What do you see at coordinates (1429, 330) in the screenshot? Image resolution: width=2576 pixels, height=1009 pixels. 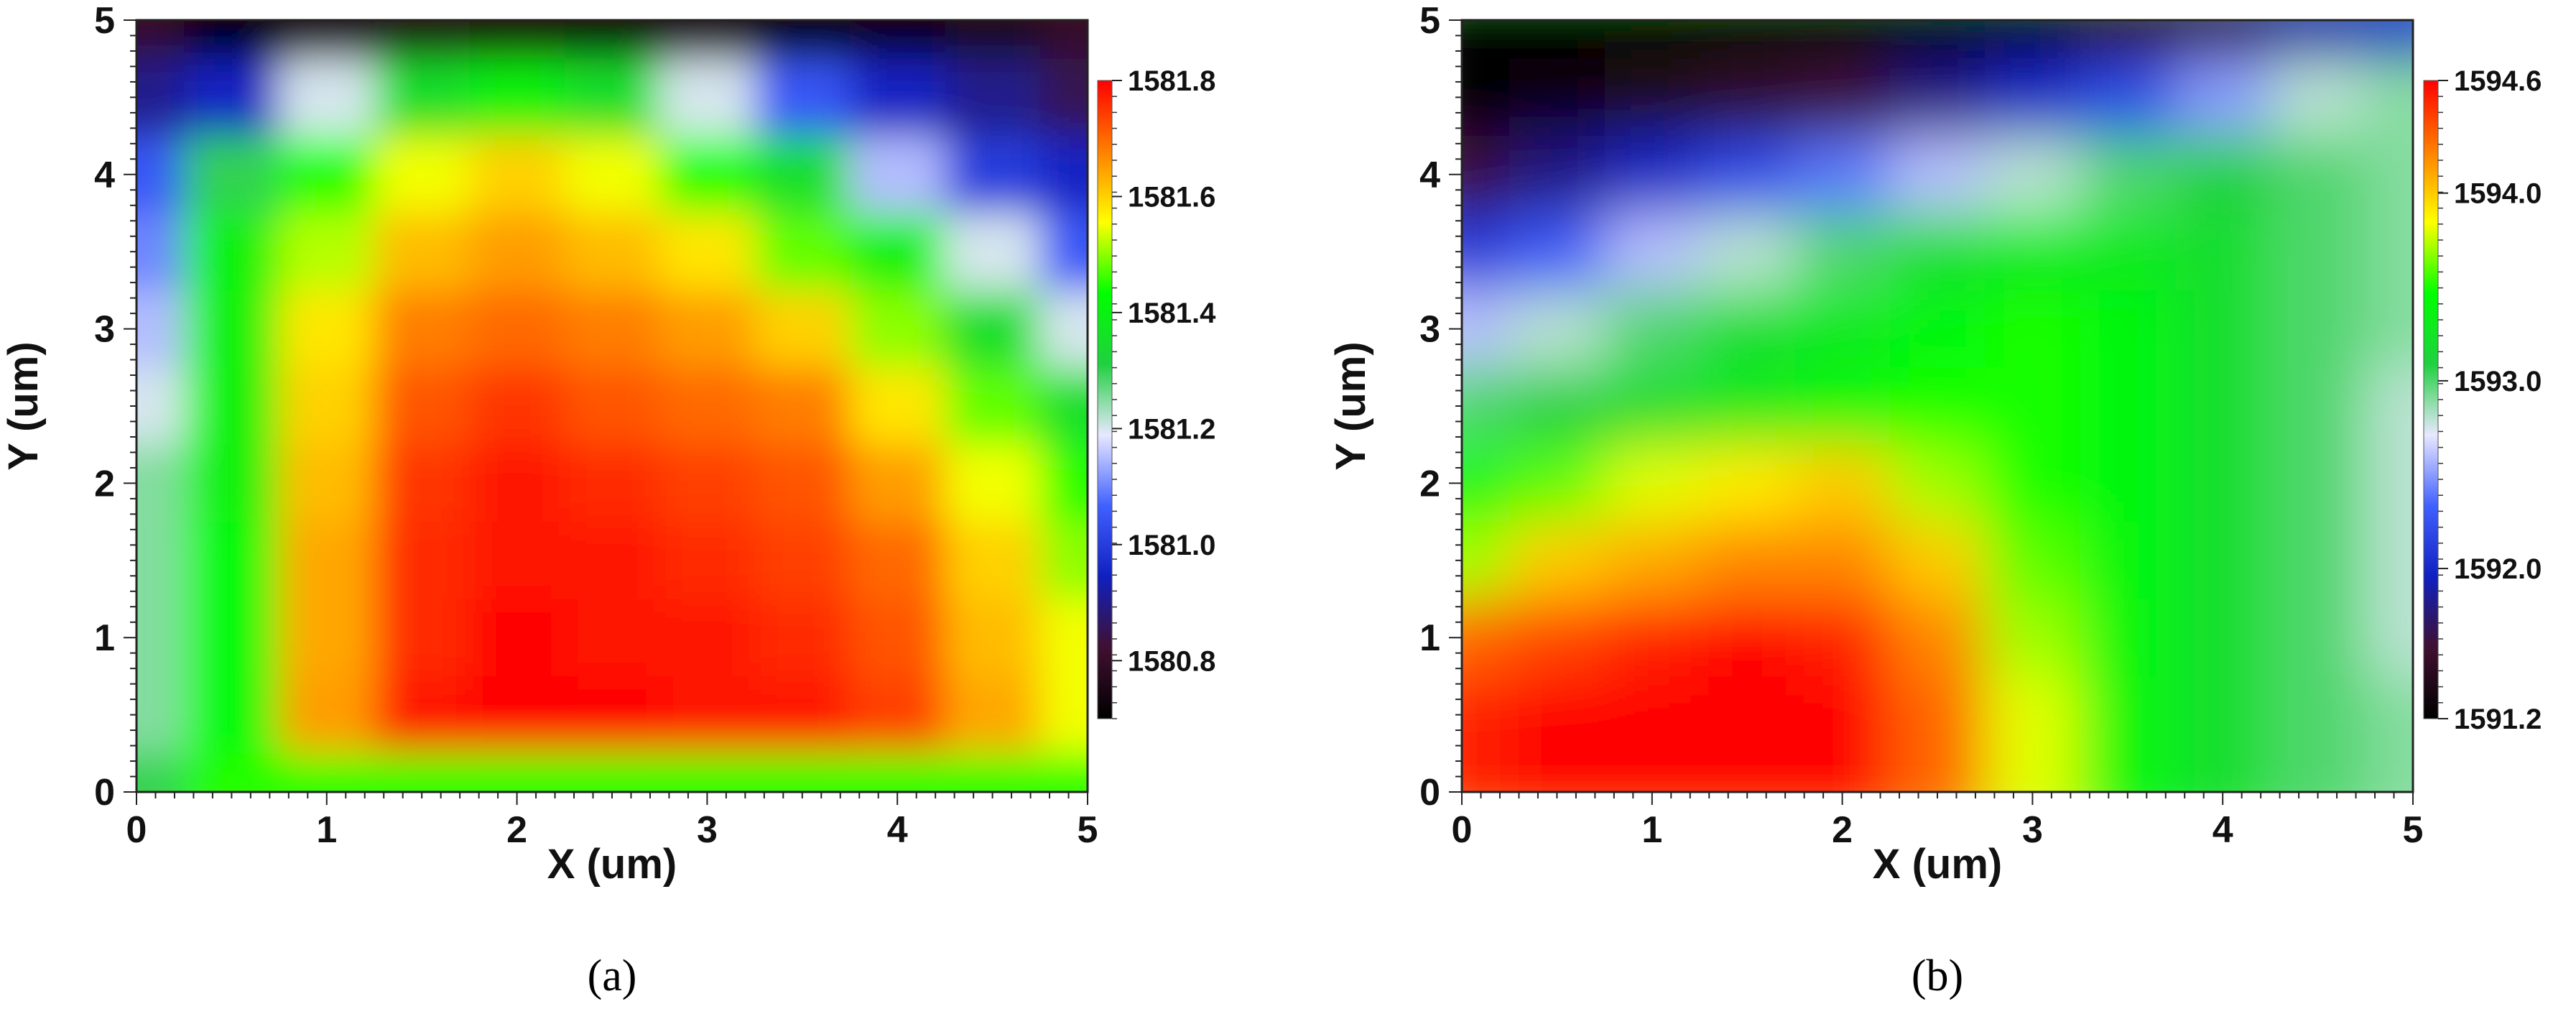 I see `y-tick-label-b: 3` at bounding box center [1429, 330].